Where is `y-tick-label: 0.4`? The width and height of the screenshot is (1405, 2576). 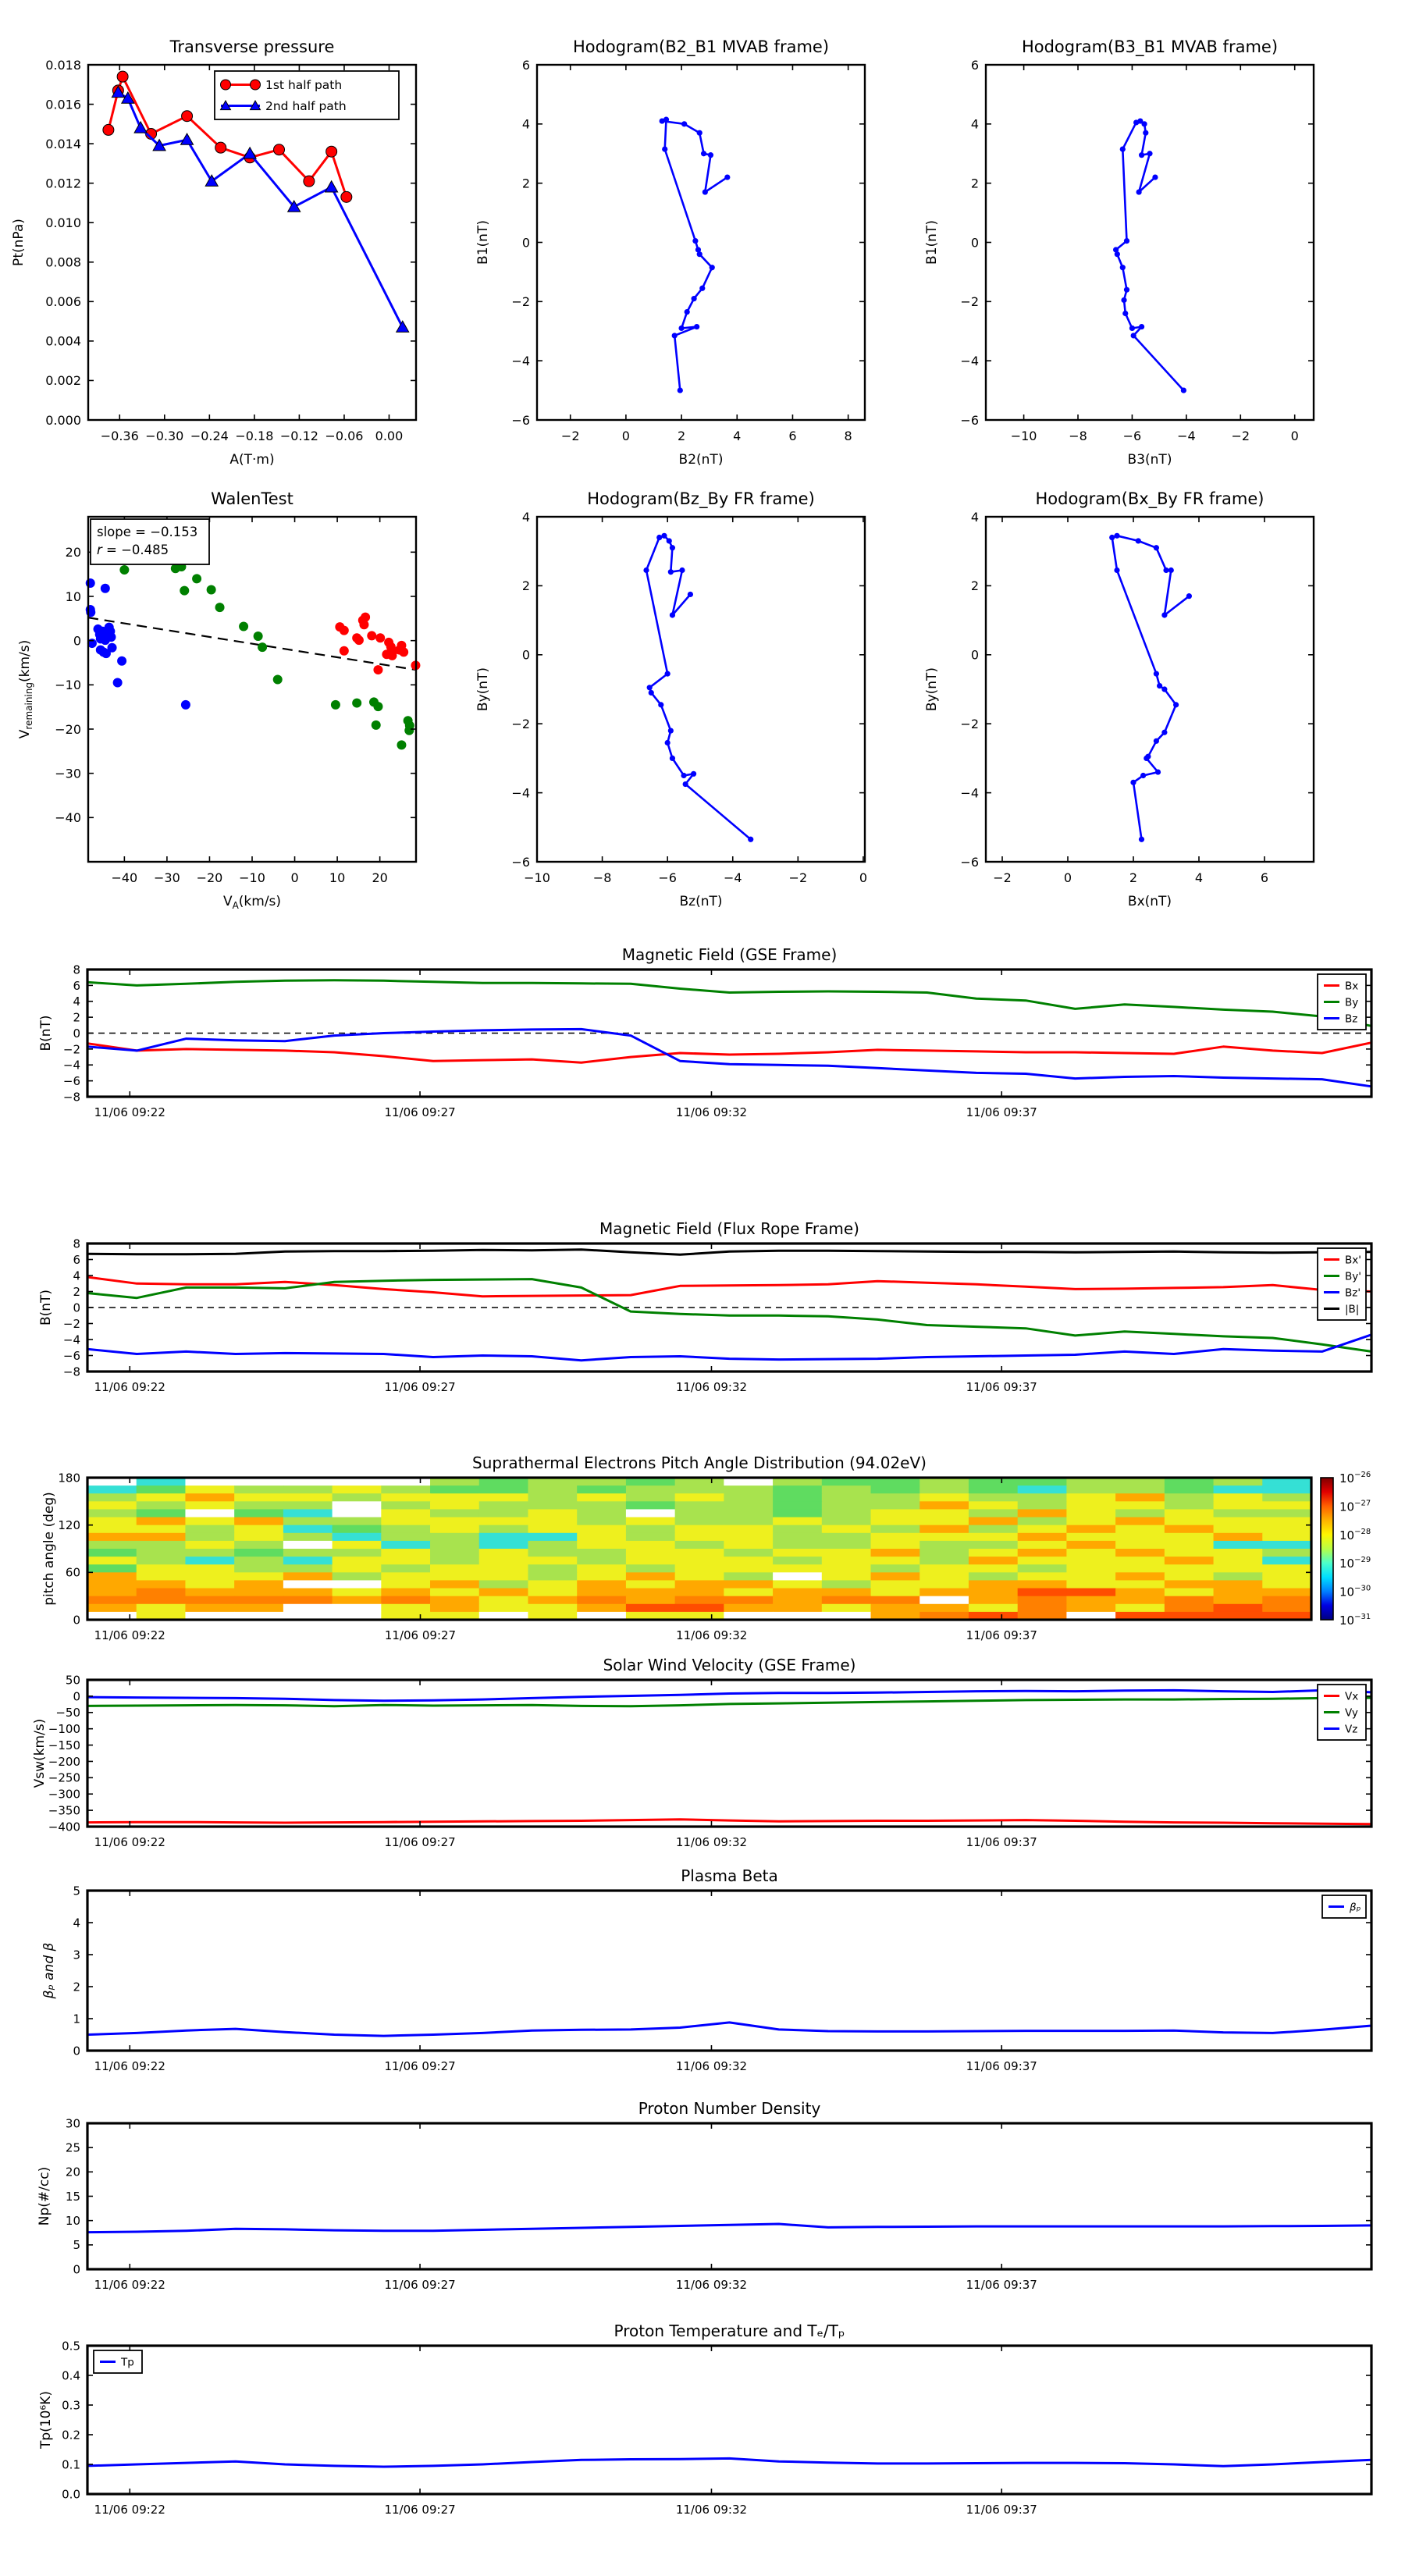 y-tick-label: 0.4 is located at coordinates (71, 2375).